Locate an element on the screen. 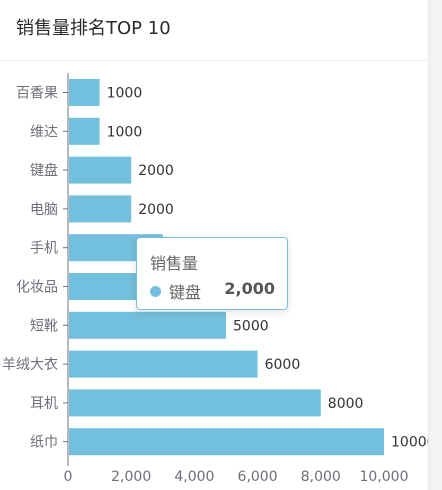  x-tick-label: 4,000 is located at coordinates (194, 477).